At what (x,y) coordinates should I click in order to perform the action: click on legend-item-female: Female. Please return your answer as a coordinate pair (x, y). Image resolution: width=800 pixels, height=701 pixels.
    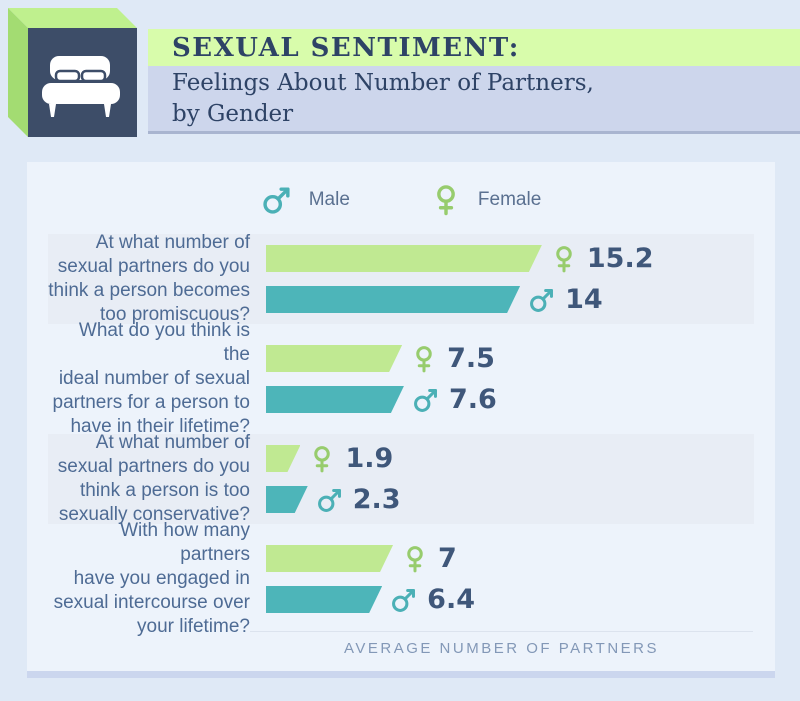
    Looking at the image, I should click on (485, 200).